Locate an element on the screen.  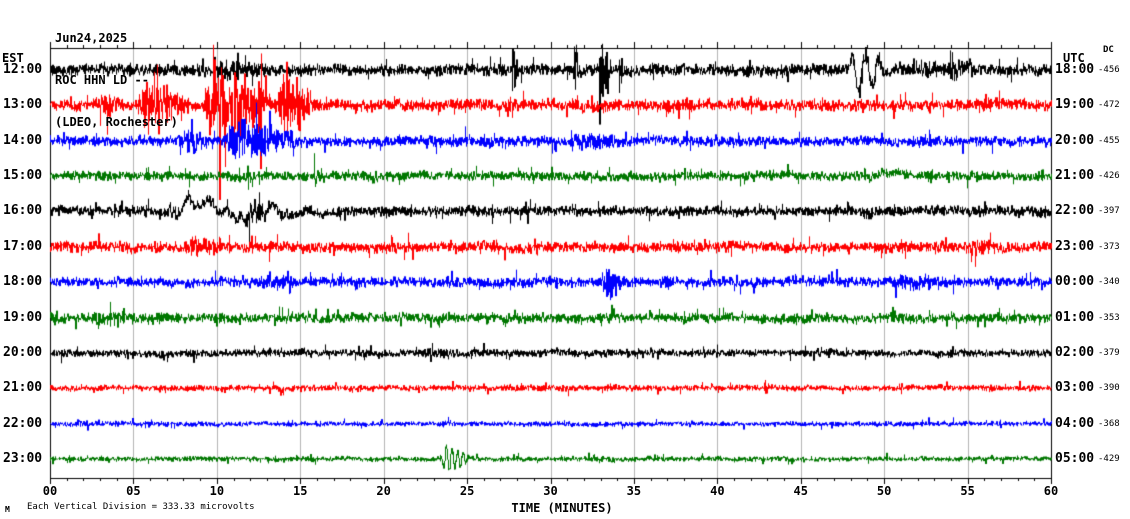
left-axis-title: EST is located at coordinates (13, 58).